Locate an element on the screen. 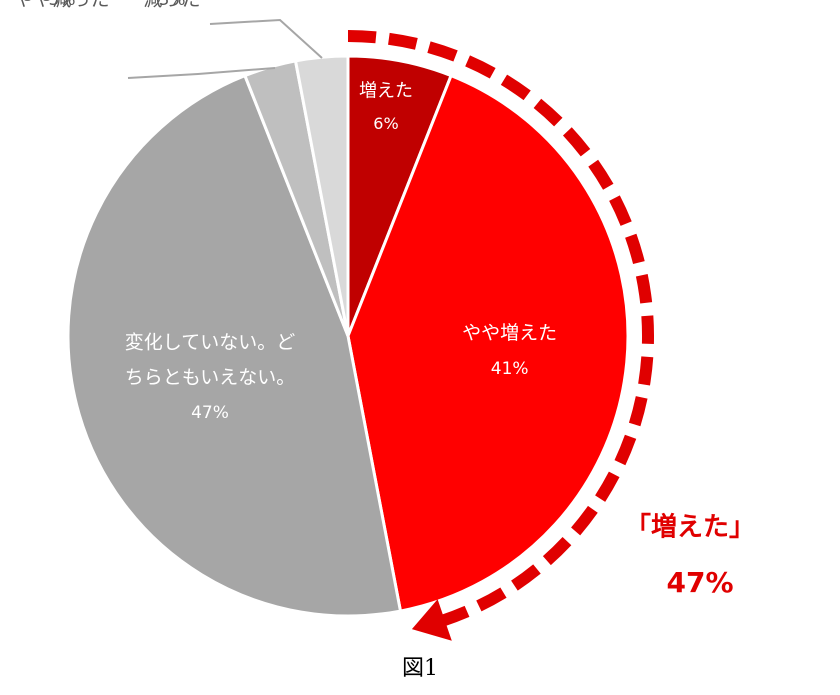  slice-category-label-1: やや増えた is located at coordinates (509, 333).